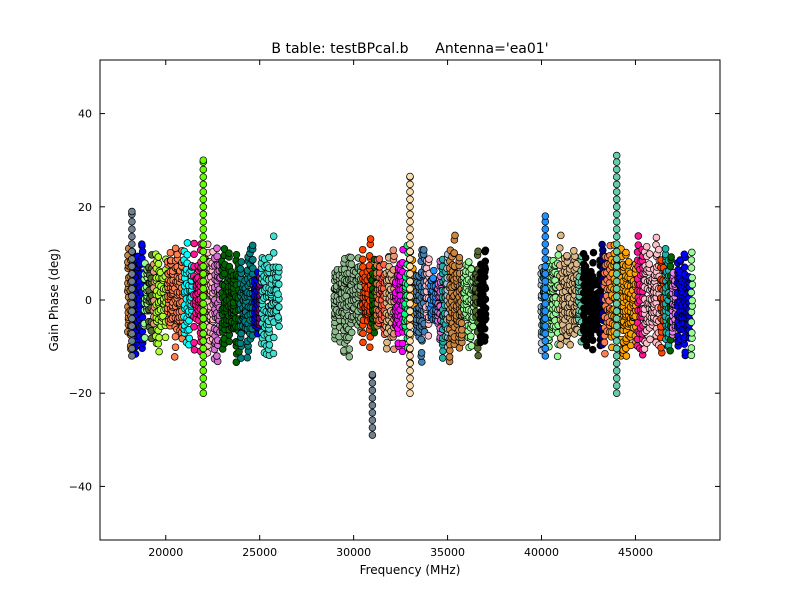 The height and width of the screenshot is (600, 800). I want to click on x-tick-label: 30000, so click(353, 552).